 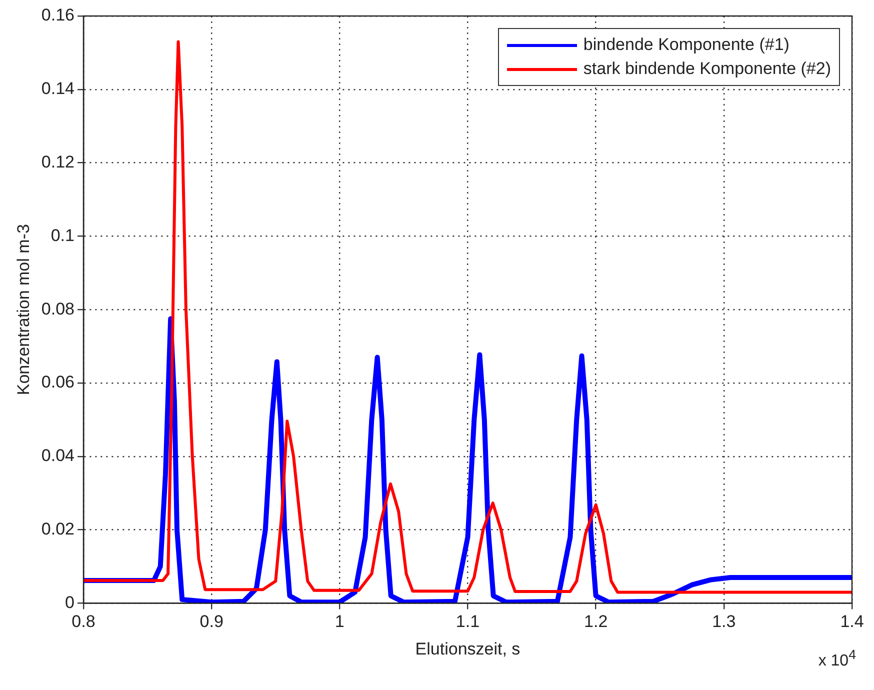 What do you see at coordinates (852, 622) in the screenshot?
I see `x-tick-label: 1.4` at bounding box center [852, 622].